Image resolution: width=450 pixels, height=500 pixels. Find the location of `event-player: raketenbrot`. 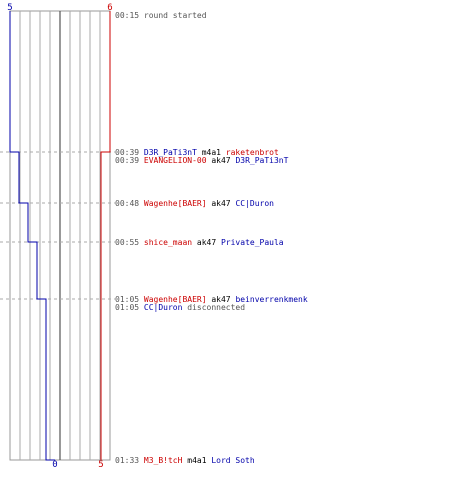

event-player: raketenbrot is located at coordinates (252, 152).